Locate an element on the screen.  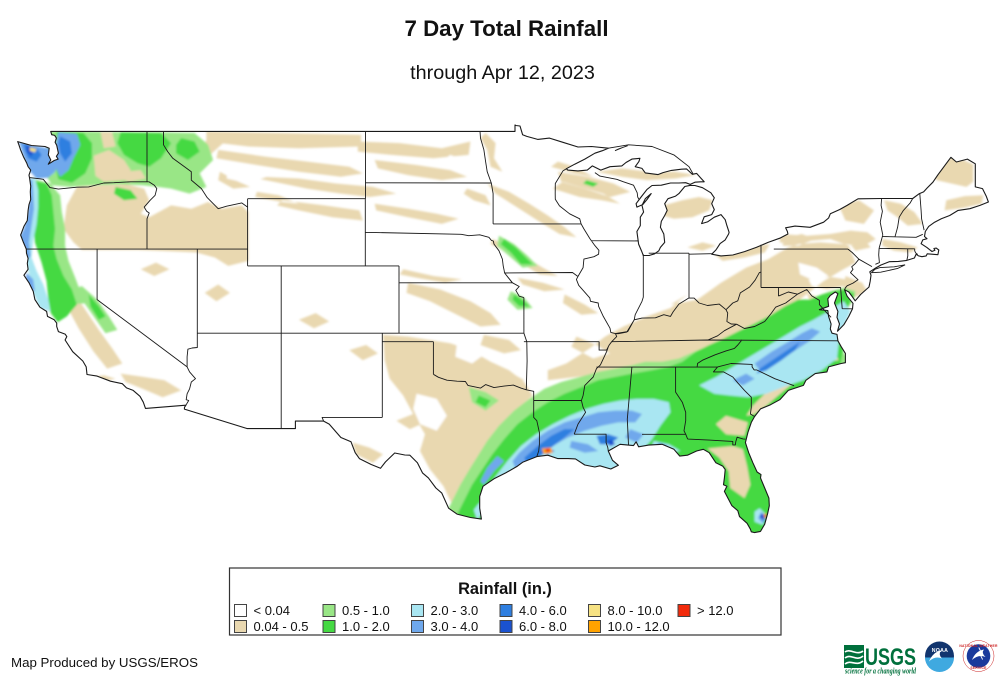
svg-text: 6.0 - 8.0 is located at coordinates (543, 626).